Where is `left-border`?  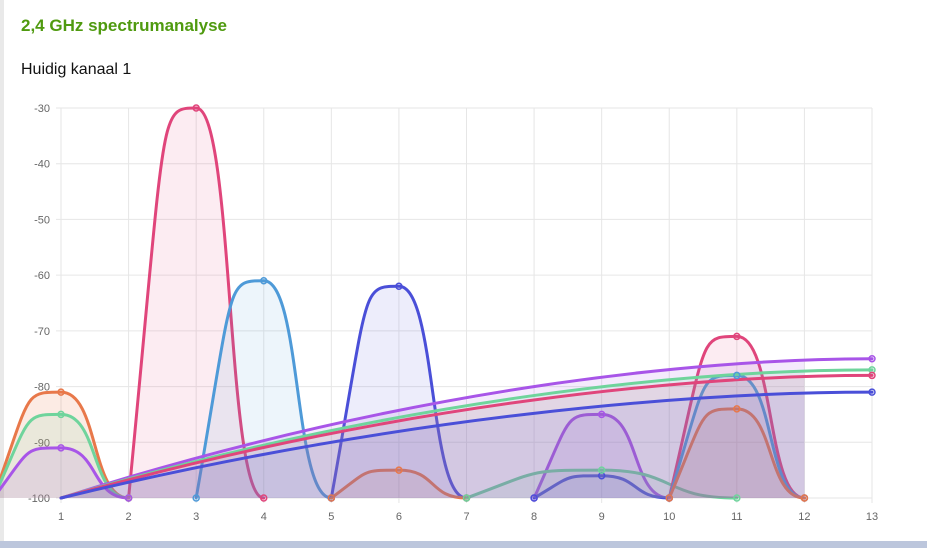 left-border is located at coordinates (2, 274).